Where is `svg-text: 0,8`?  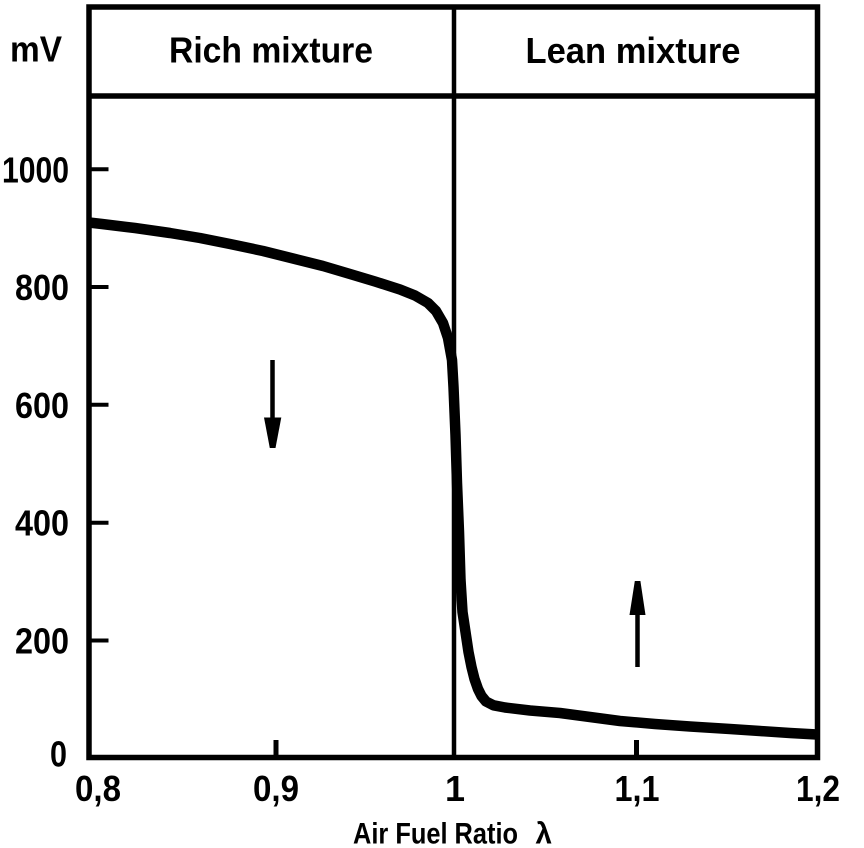
svg-text: 0,8 is located at coordinates (98, 788).